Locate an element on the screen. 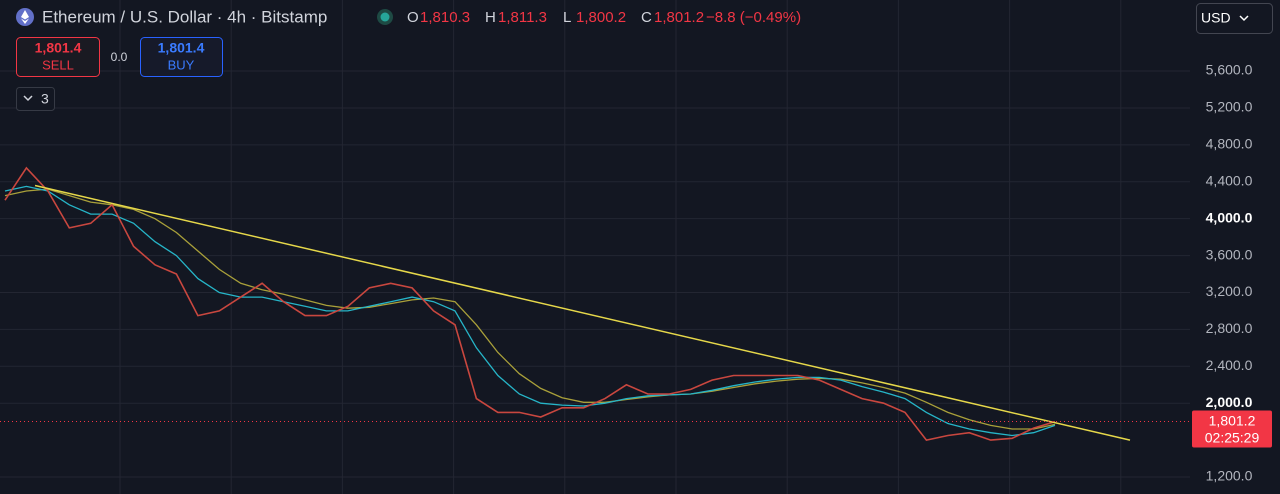 This screenshot has height=494, width=1280. y-tick-label: 4,000.0 is located at coordinates (1229, 217).